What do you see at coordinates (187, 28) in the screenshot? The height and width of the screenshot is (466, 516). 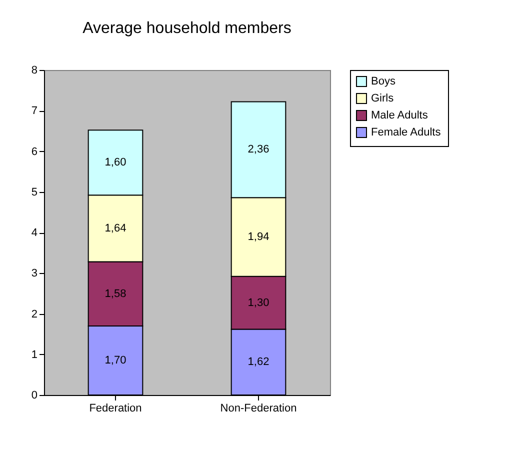 I see `chart-title: Average household members` at bounding box center [187, 28].